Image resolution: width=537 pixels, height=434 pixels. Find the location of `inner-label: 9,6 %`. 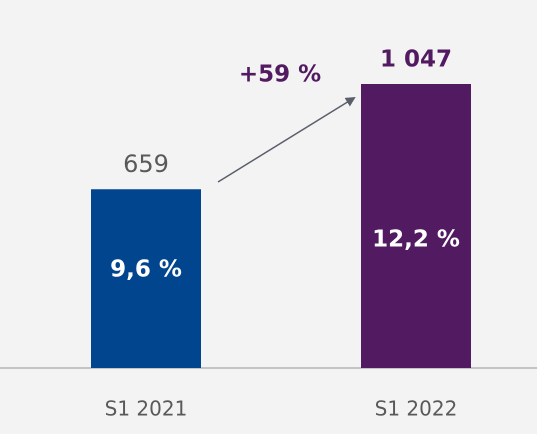

inner-label: 9,6 % is located at coordinates (146, 270).